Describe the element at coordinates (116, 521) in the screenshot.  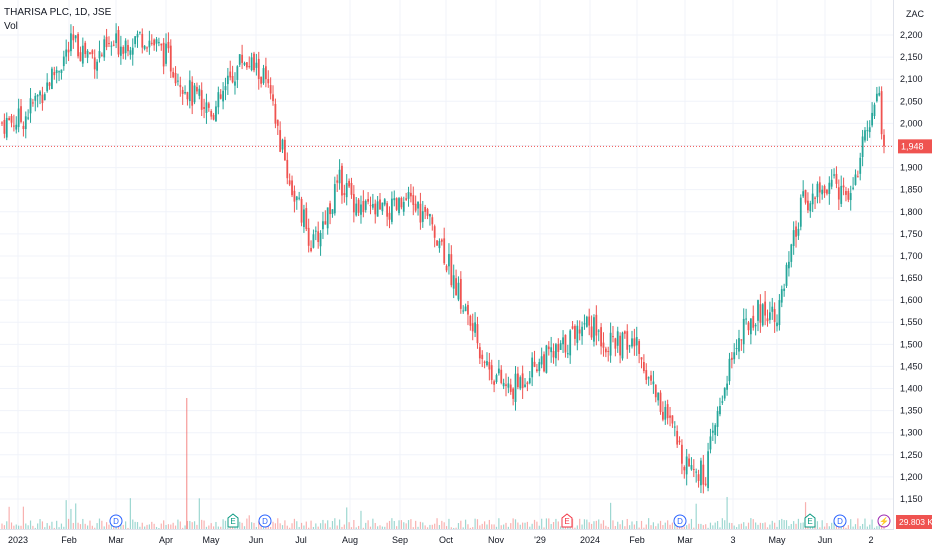
I see `dividend-event-marker: D` at that location.